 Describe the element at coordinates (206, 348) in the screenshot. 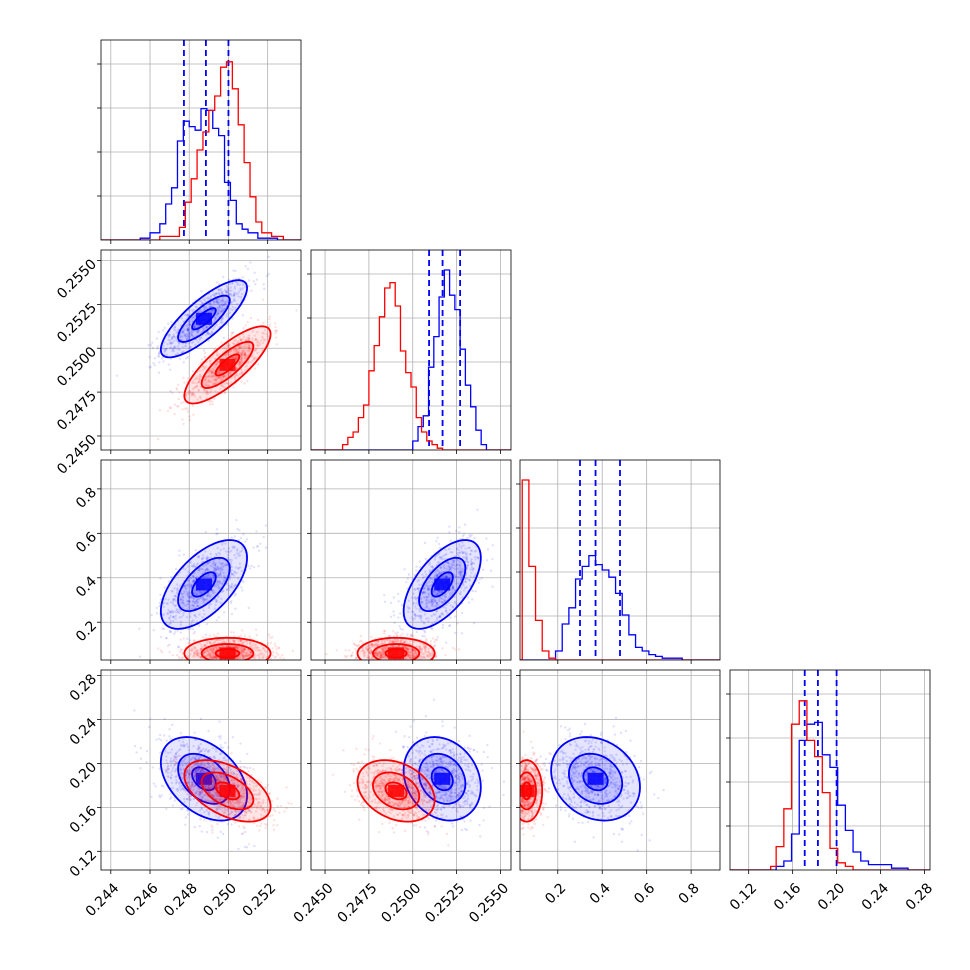

I see `panel-content` at that location.